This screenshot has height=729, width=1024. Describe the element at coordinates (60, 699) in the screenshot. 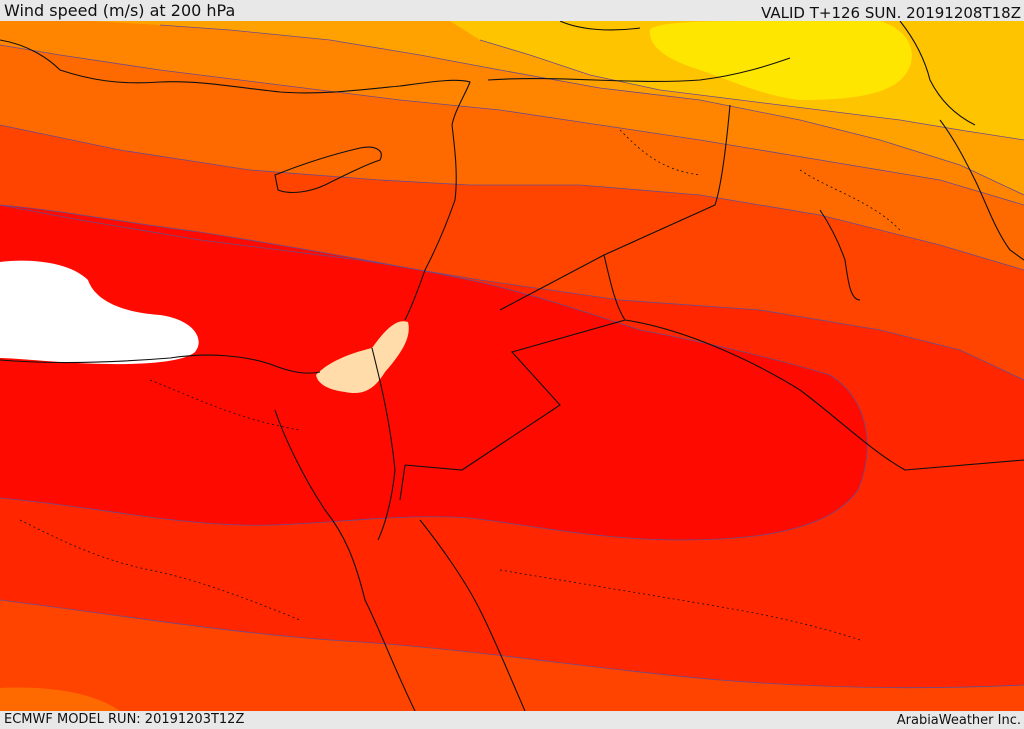

I see `wind-band-orange-south` at that location.